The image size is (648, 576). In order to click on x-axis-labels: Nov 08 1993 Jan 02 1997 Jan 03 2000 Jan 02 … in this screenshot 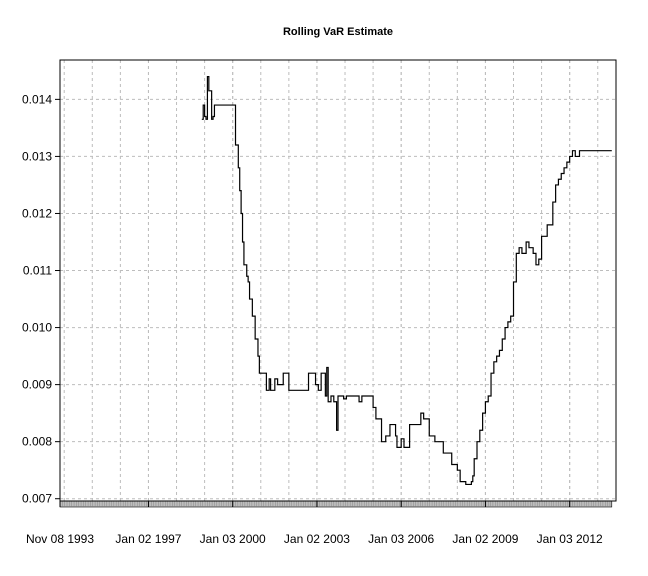, I will do `click(314, 539)`.